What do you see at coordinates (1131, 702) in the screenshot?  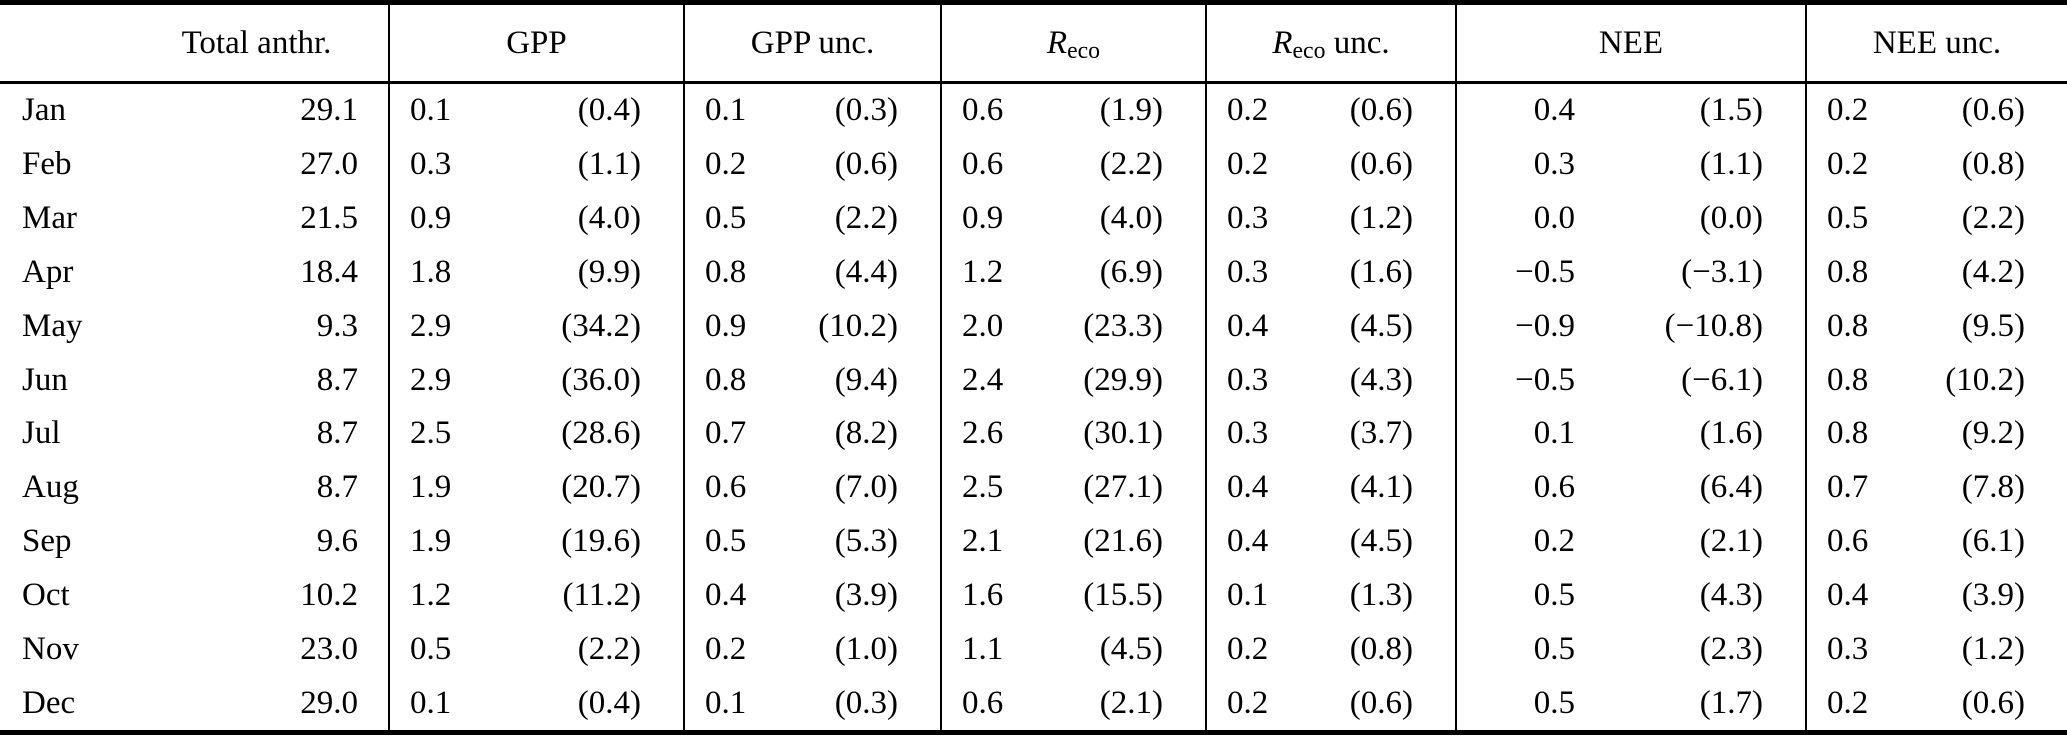 I see `reco-percent: (2.1)` at bounding box center [1131, 702].